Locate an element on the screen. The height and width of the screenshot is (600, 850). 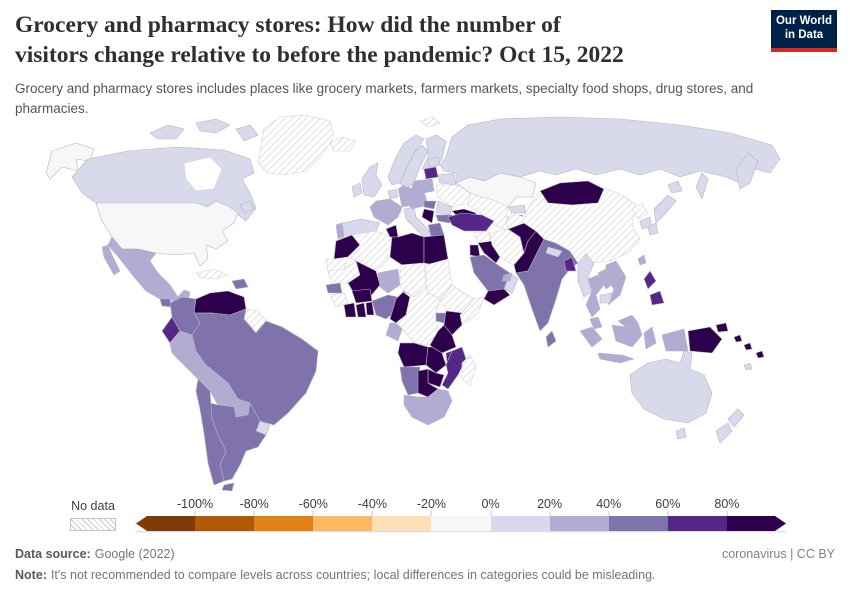
country-saudi-arabia is located at coordinates (490, 273).